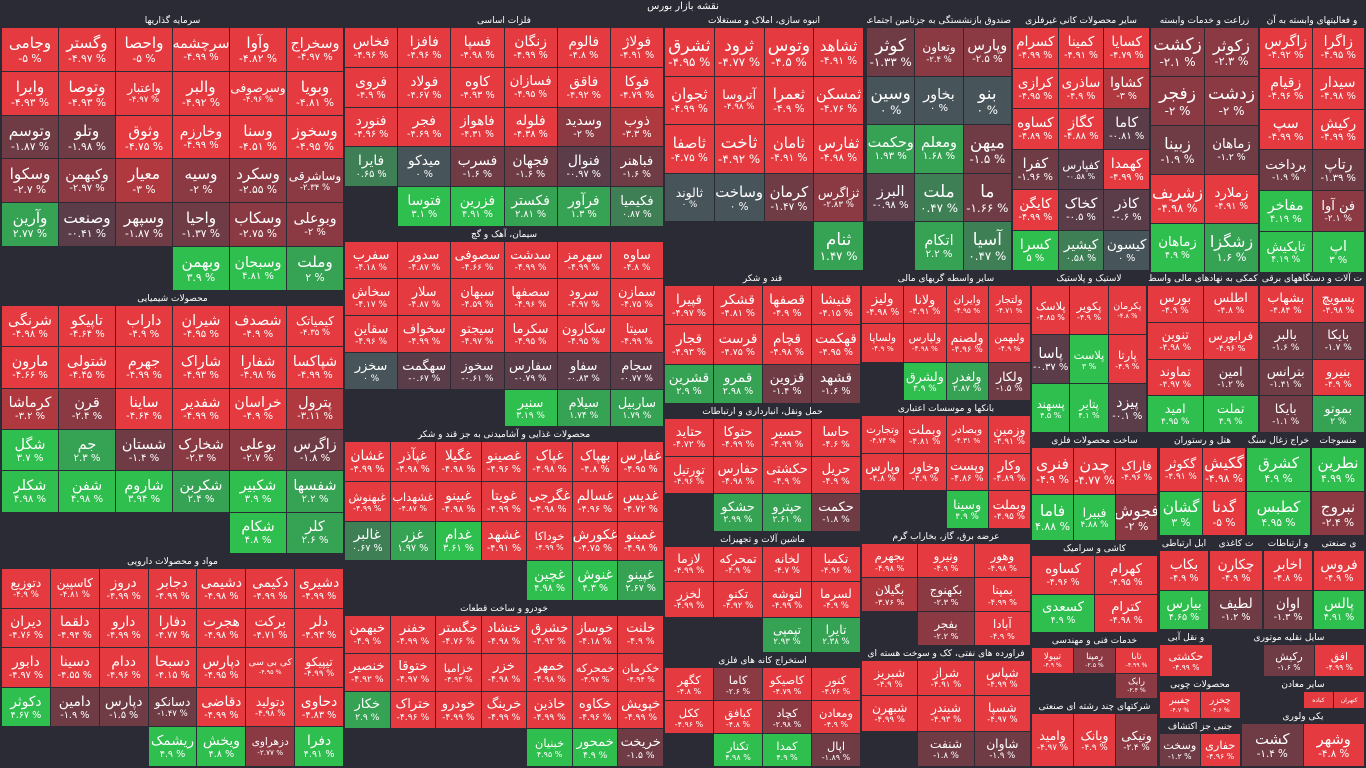 The height and width of the screenshot is (768, 1366). I want to click on stock-name: ختشاد, so click(504, 629).